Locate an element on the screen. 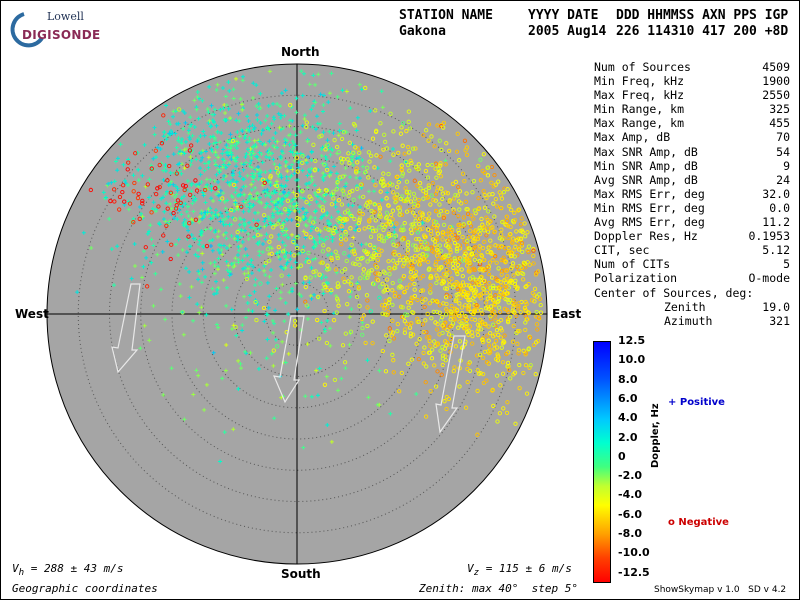 The height and width of the screenshot is (600, 800). colorbar-tick-label: -8.0 is located at coordinates (630, 533).